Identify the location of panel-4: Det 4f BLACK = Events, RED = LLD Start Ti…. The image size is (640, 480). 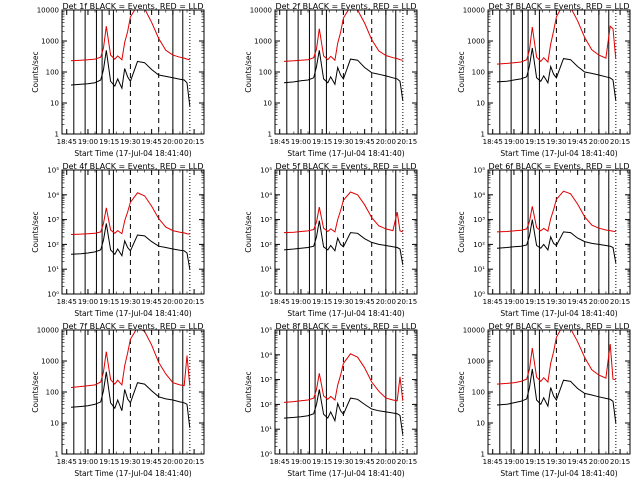
(118, 240).